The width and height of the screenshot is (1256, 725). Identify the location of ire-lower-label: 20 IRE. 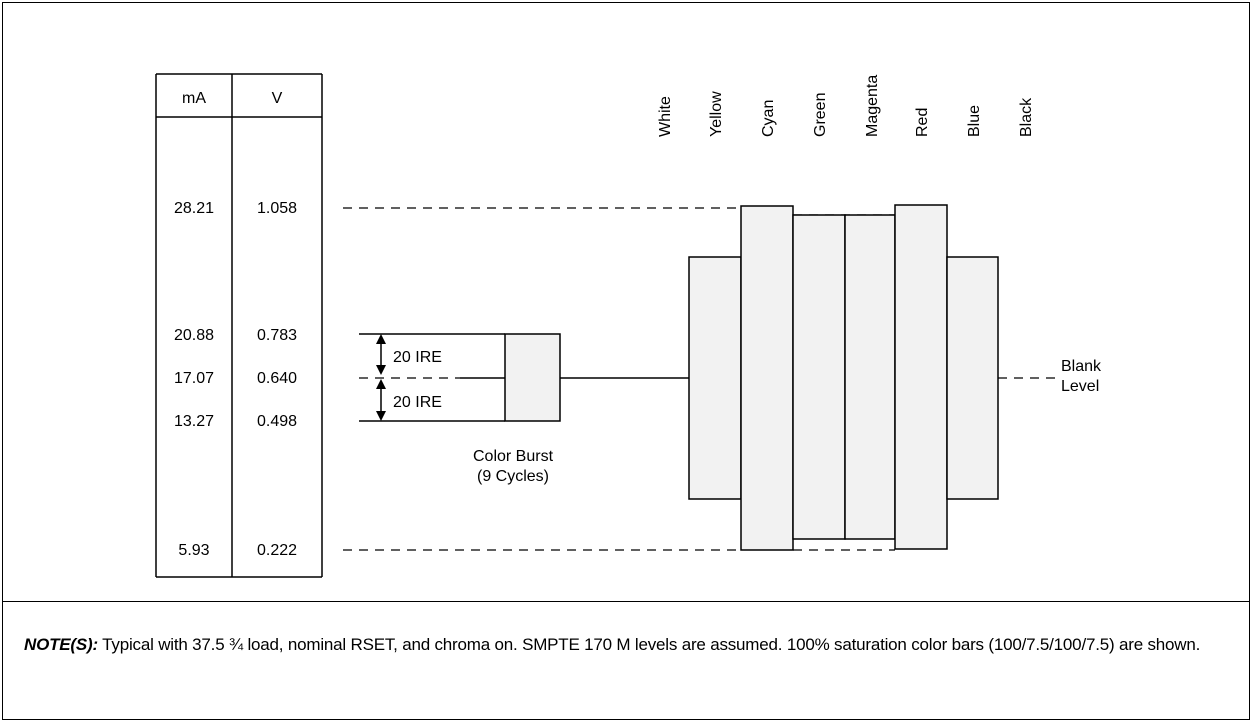
(417, 402).